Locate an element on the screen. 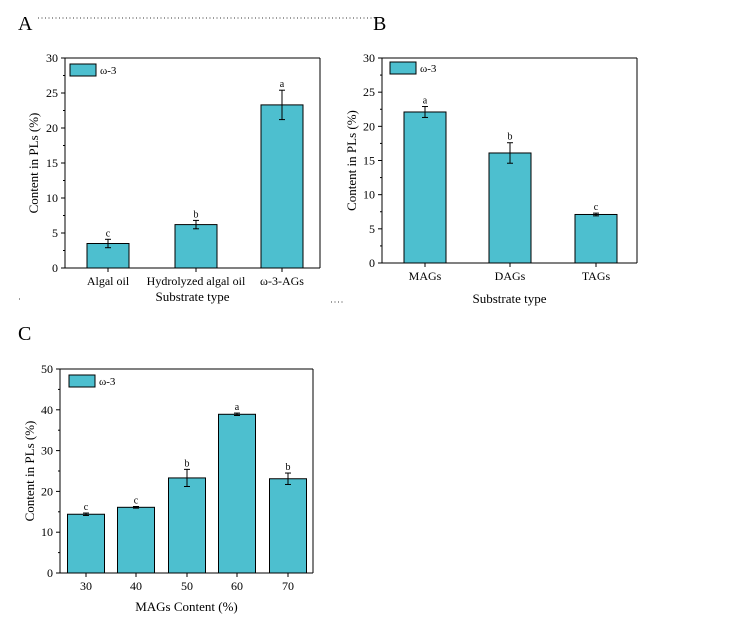 The height and width of the screenshot is (635, 730). panel-letter-c: C is located at coordinates (24, 334).